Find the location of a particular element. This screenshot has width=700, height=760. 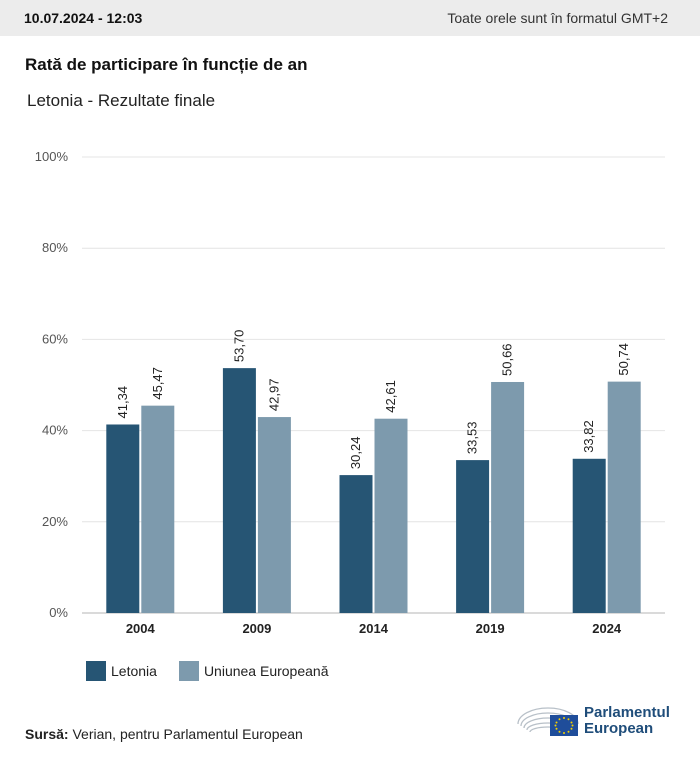

logo-line-1: Parlamentul is located at coordinates (627, 712).